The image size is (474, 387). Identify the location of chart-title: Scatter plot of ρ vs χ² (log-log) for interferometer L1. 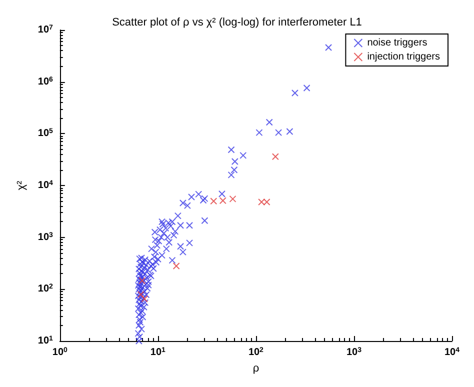
(237, 22).